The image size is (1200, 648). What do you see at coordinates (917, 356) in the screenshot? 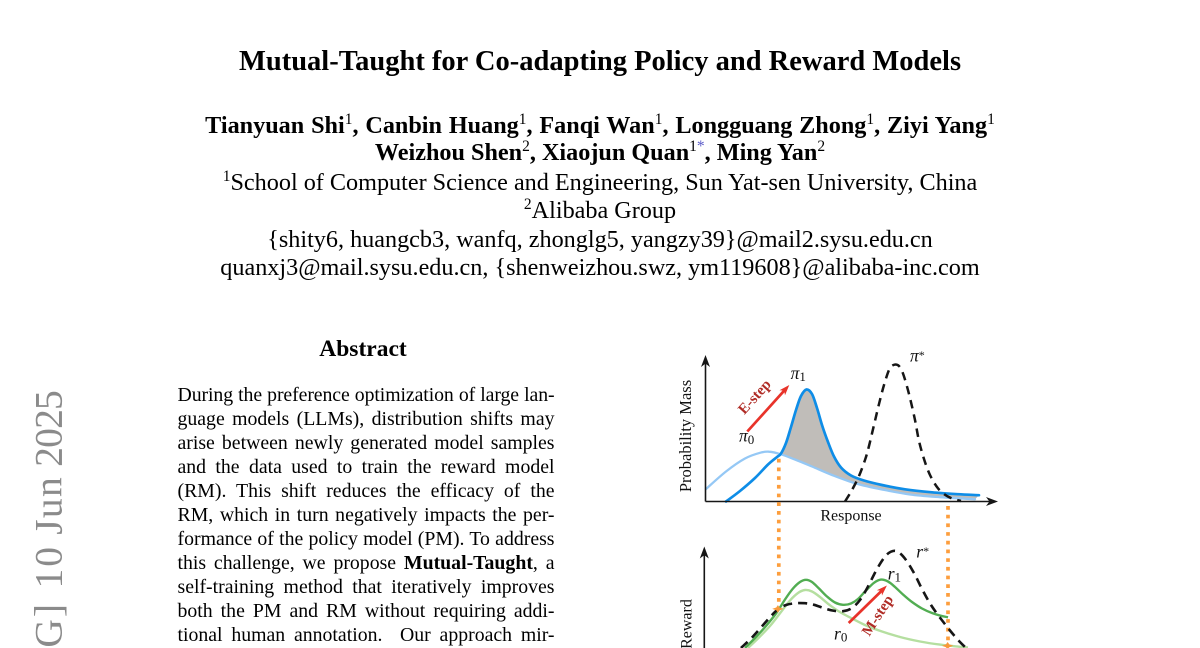
I see `svg-text: π*` at bounding box center [917, 356].